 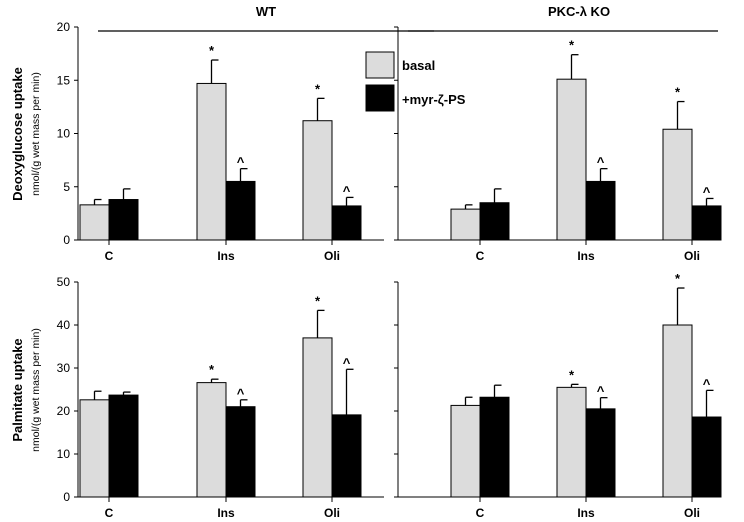 What do you see at coordinates (434, 99) in the screenshot?
I see `legend-label-myr: +myr-ζ-PS` at bounding box center [434, 99].